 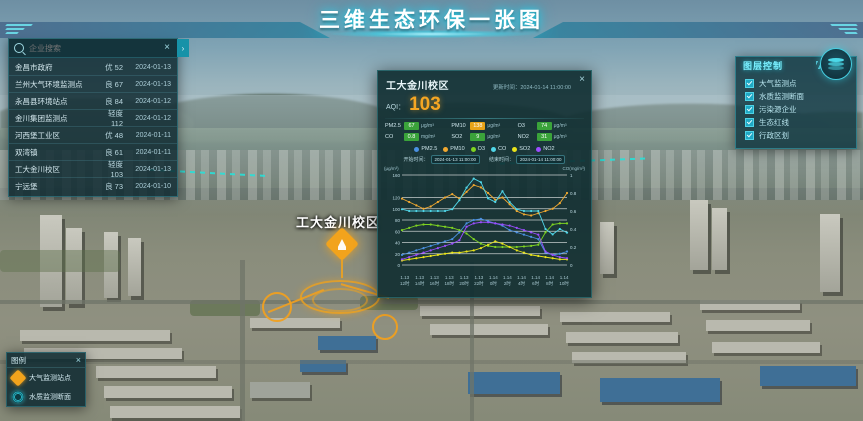 I want to click on chart-legend-item: PM10, so click(x=454, y=149).